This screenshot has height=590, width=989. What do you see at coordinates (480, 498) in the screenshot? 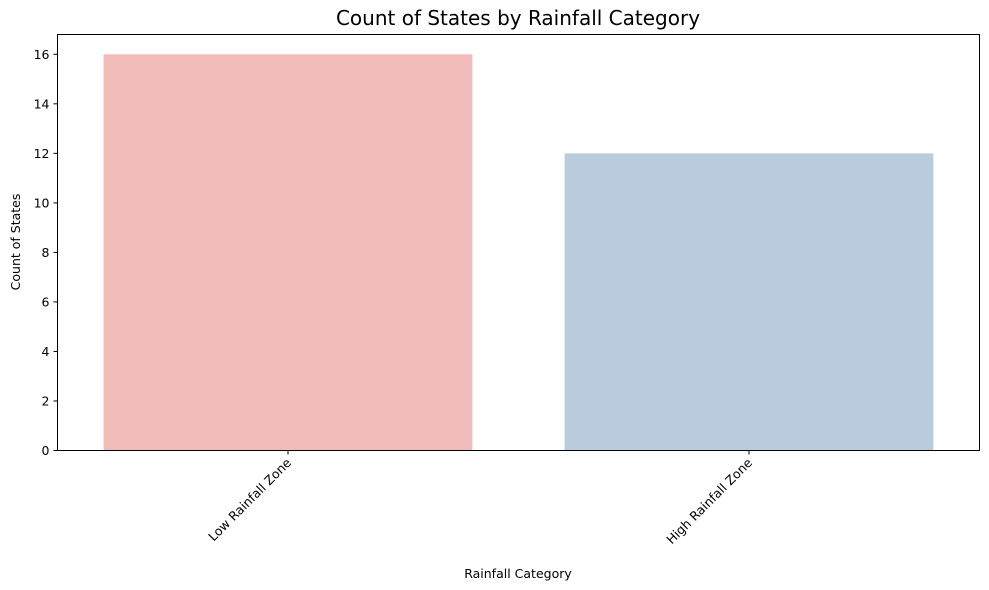
I see `x-axis: Low Rainfall Zone High Rainfall Zone` at bounding box center [480, 498].